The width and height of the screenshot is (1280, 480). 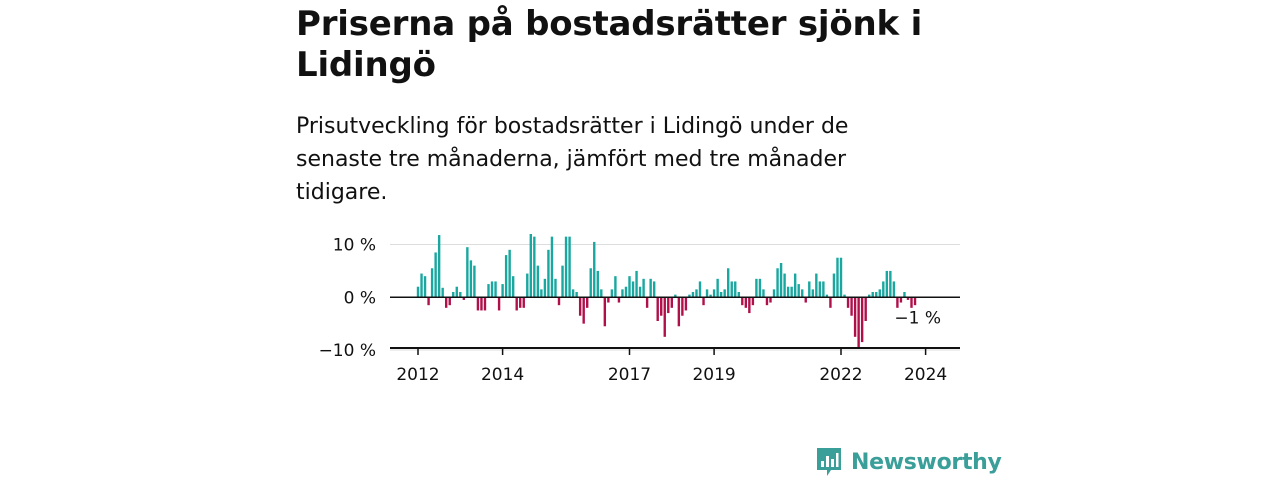 What do you see at coordinates (917, 318) in the screenshot?
I see `annotations: −1 %` at bounding box center [917, 318].